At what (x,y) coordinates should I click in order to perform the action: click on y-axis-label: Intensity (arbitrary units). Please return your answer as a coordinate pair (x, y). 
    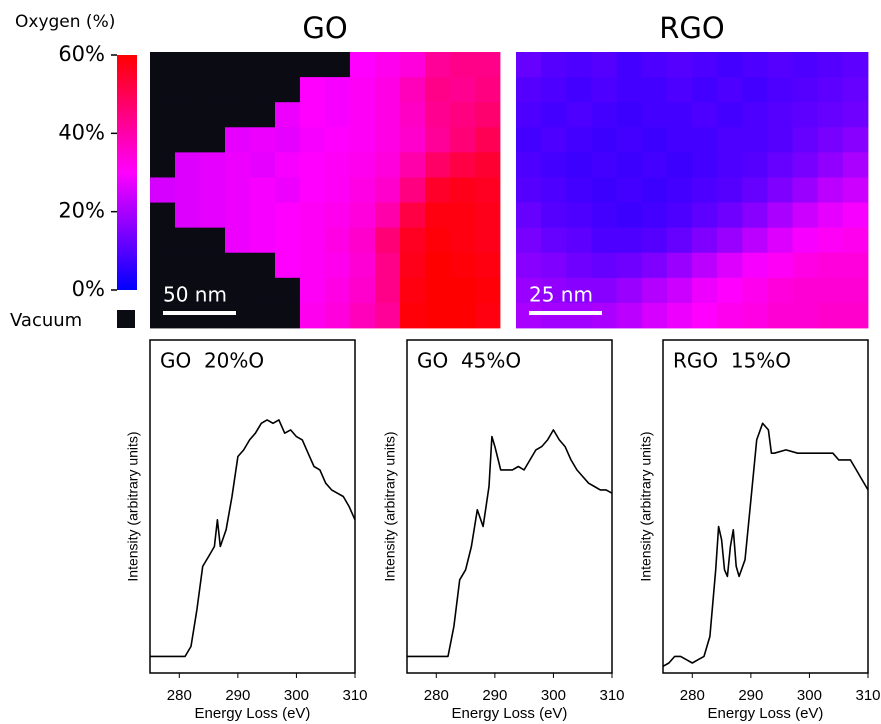
    Looking at the image, I should click on (646, 506).